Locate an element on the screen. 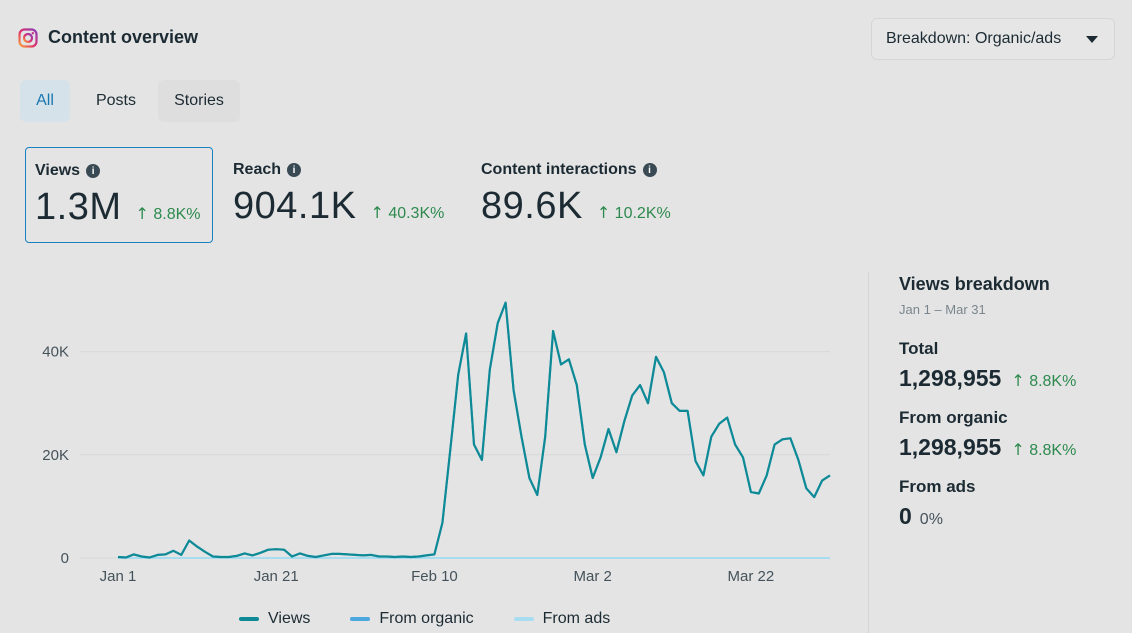 Image resolution: width=1132 pixels, height=633 pixels. tab-all: All is located at coordinates (45, 101).